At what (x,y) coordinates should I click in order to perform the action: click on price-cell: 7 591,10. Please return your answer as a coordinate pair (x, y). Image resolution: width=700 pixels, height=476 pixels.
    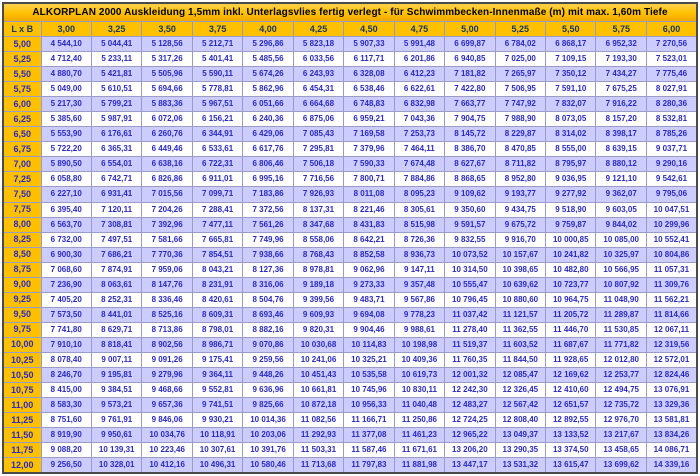
    Looking at the image, I should click on (571, 89).